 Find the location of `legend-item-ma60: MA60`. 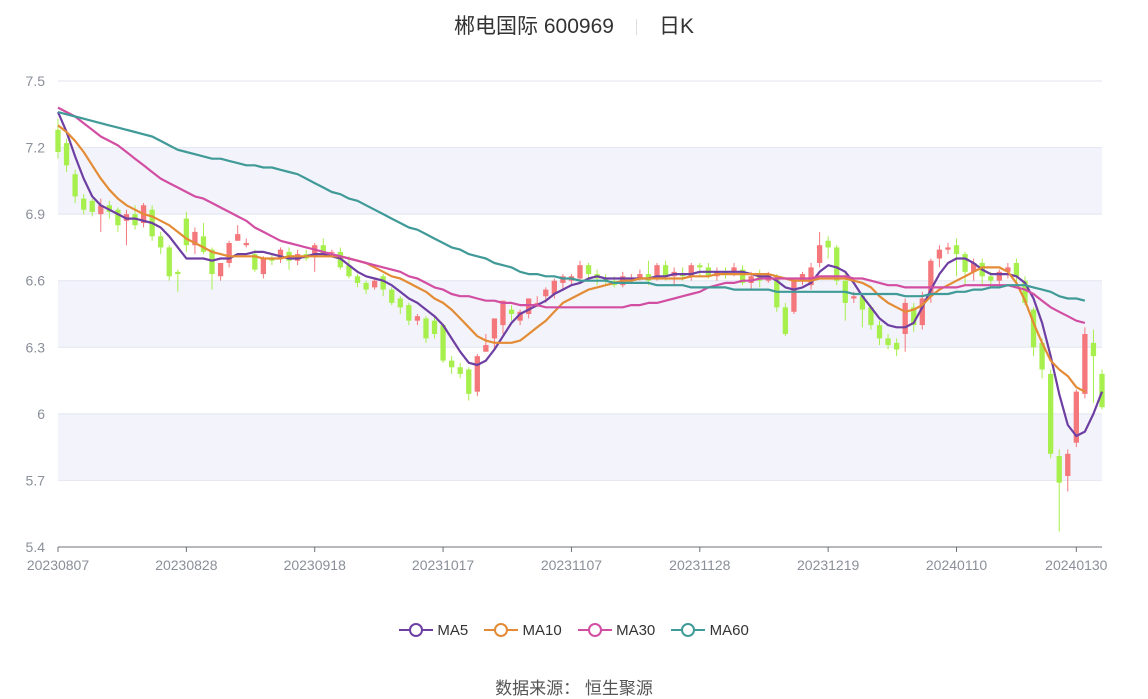

legend-item-ma60: MA60 is located at coordinates (710, 630).